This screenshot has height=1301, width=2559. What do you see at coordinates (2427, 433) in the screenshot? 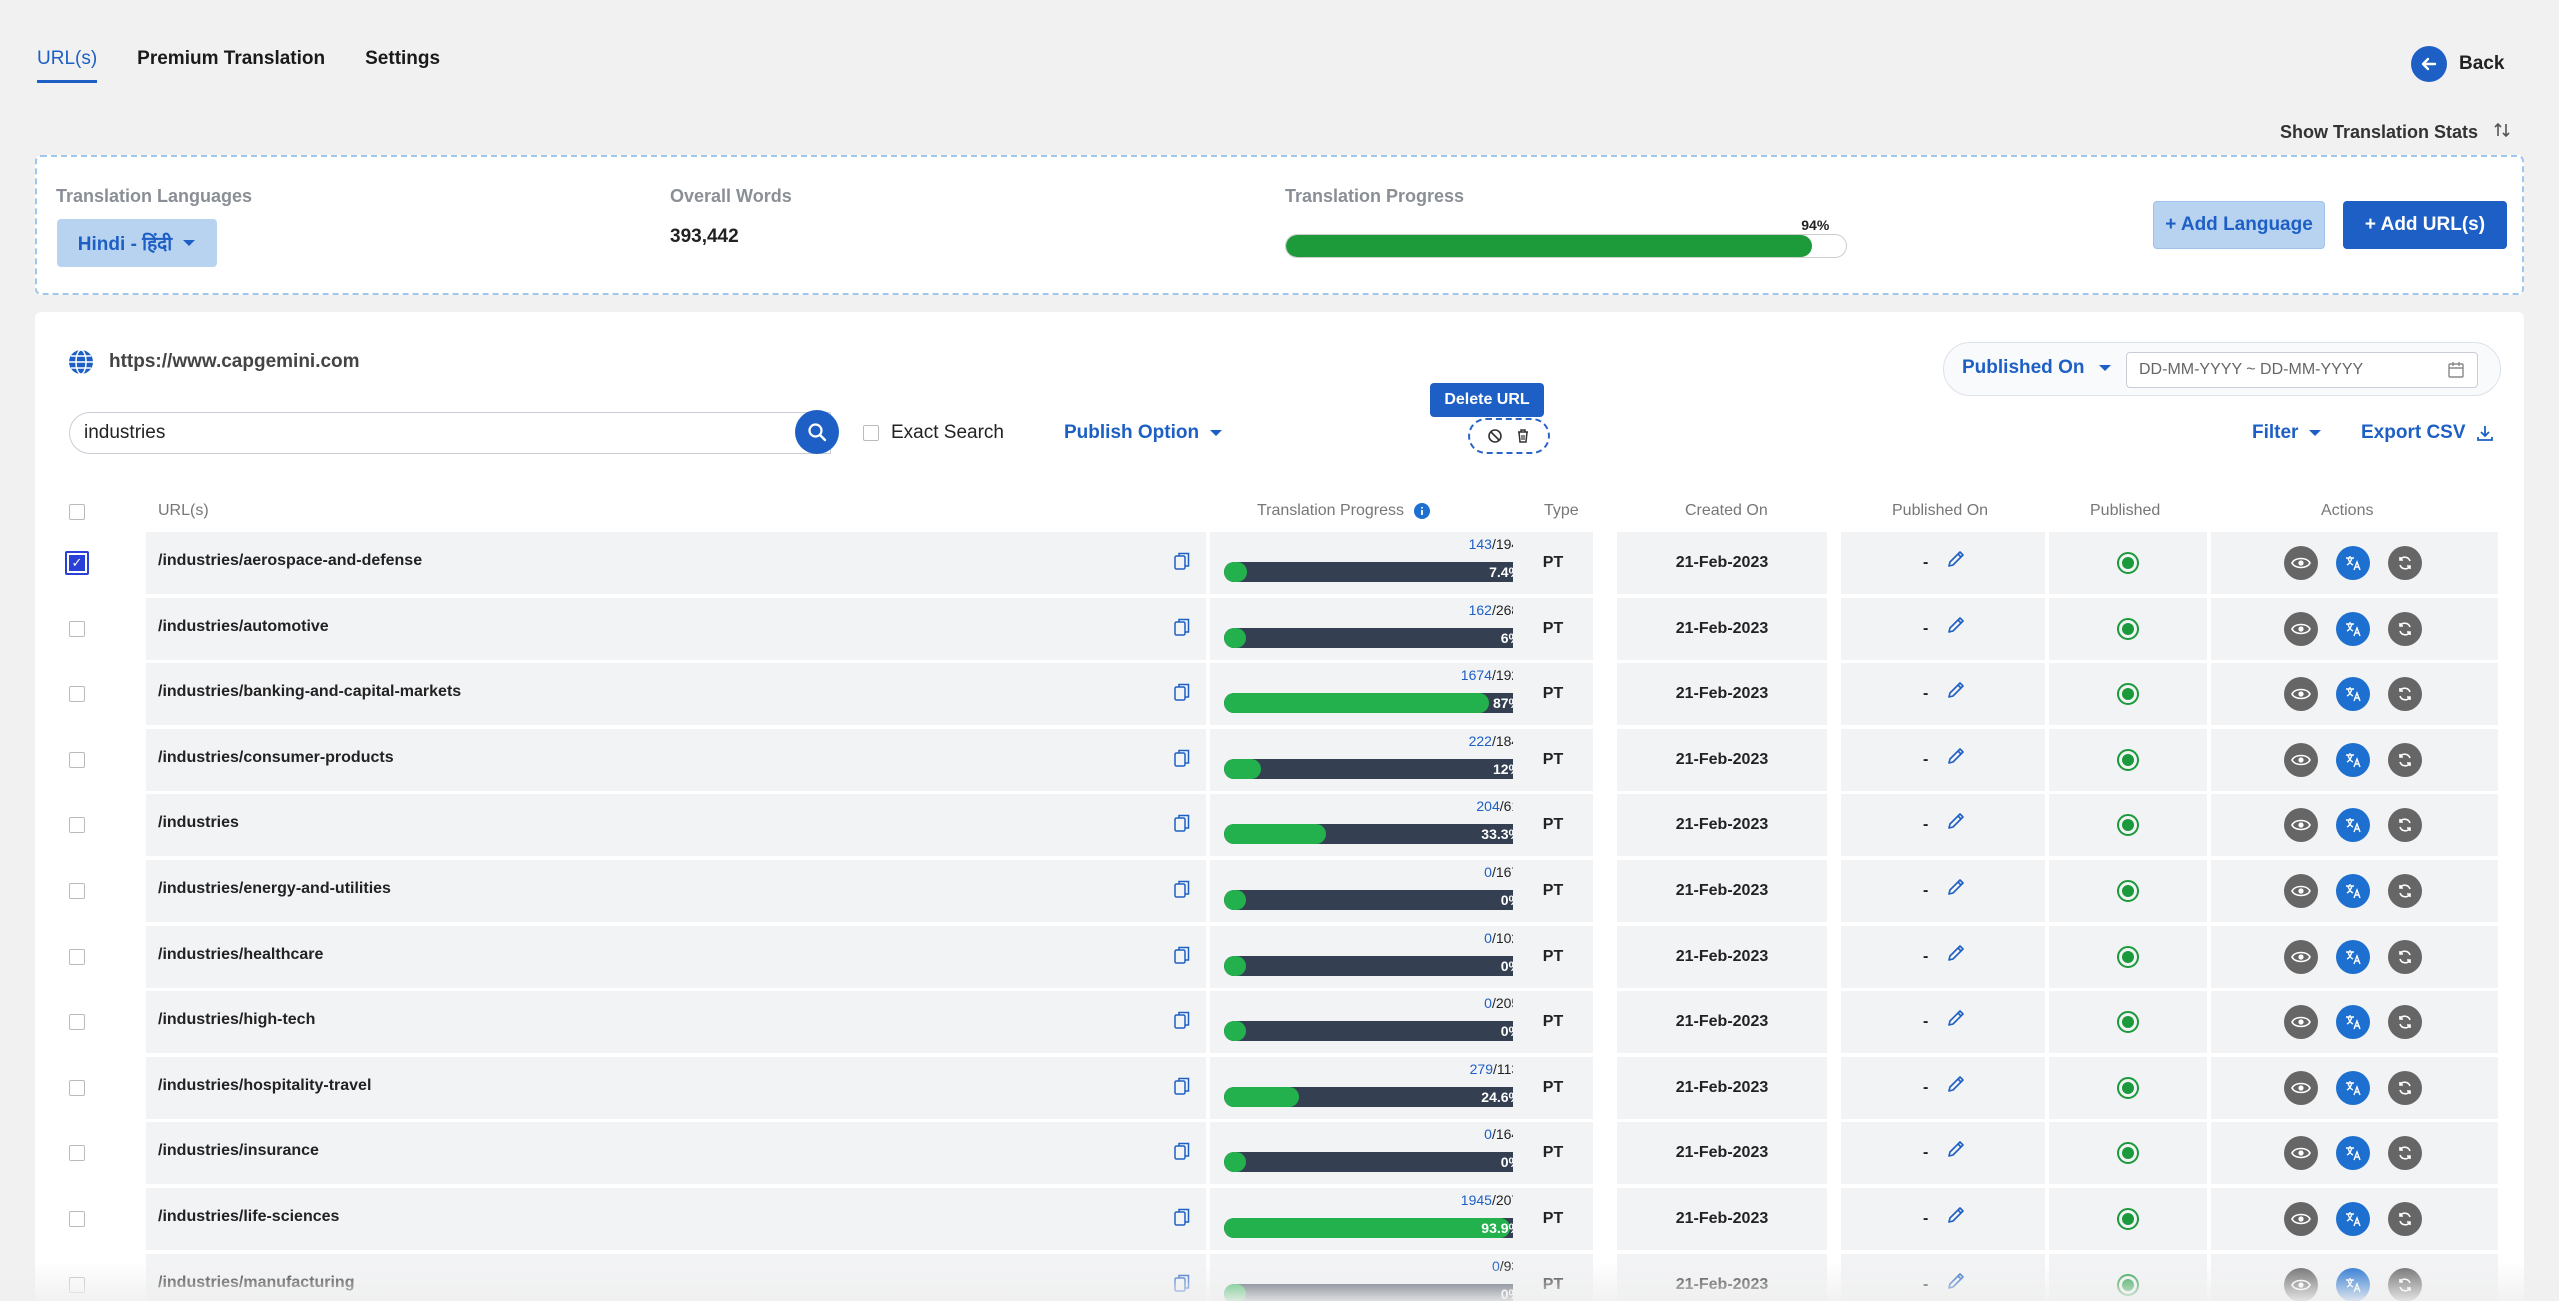
I see `export-csv-button: Export CSV` at bounding box center [2427, 433].